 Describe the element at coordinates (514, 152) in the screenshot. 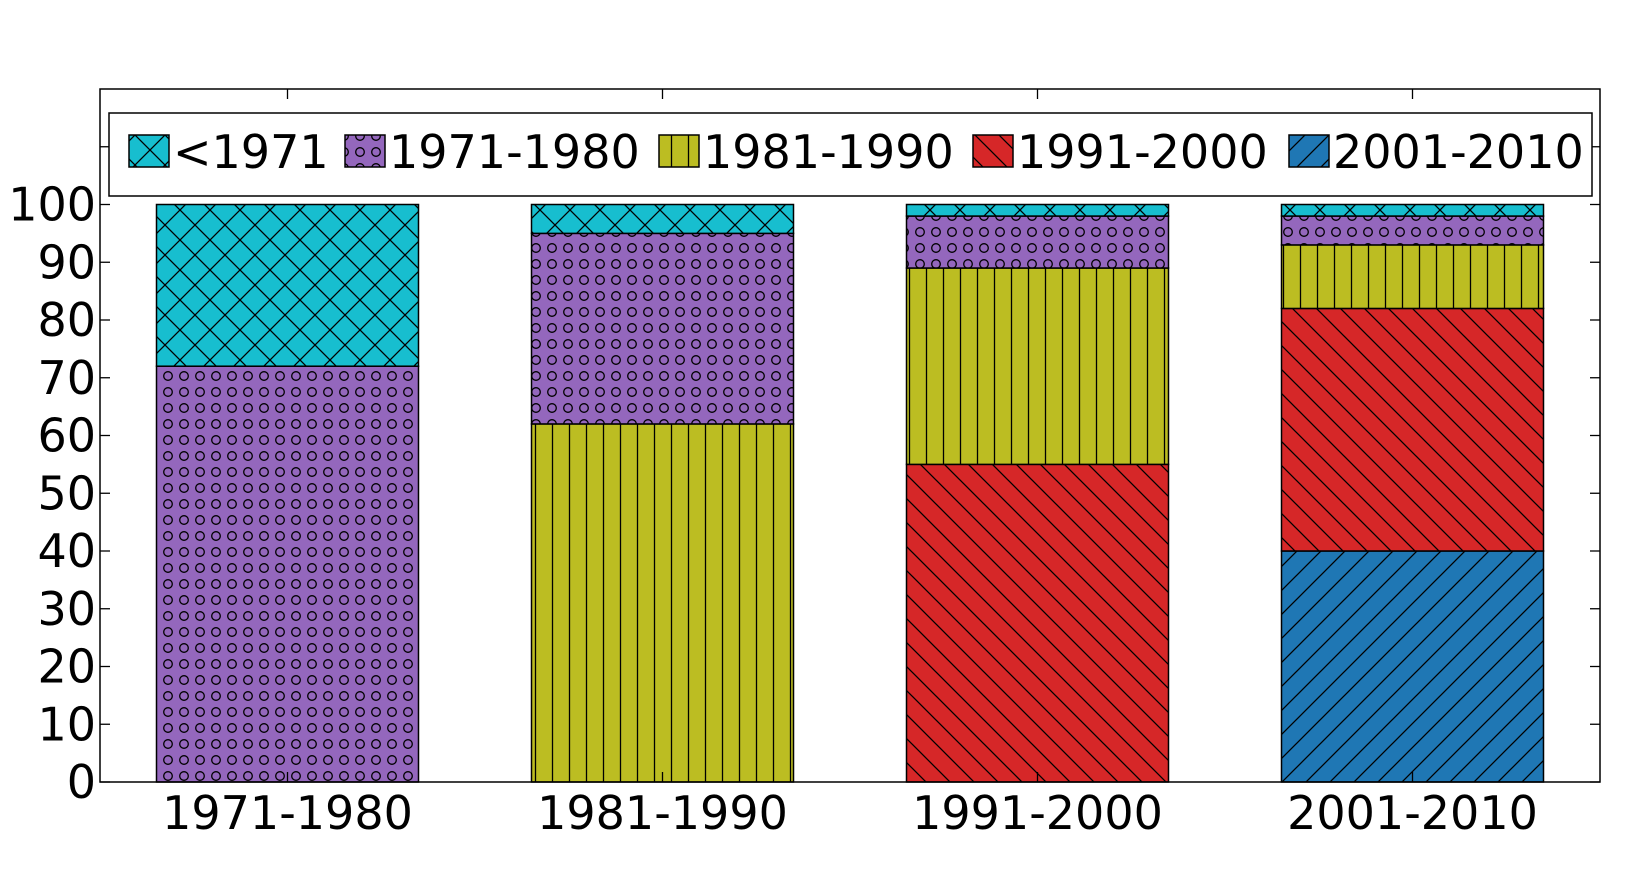

I see `legend-label-1971-1980: 1971-1980` at that location.